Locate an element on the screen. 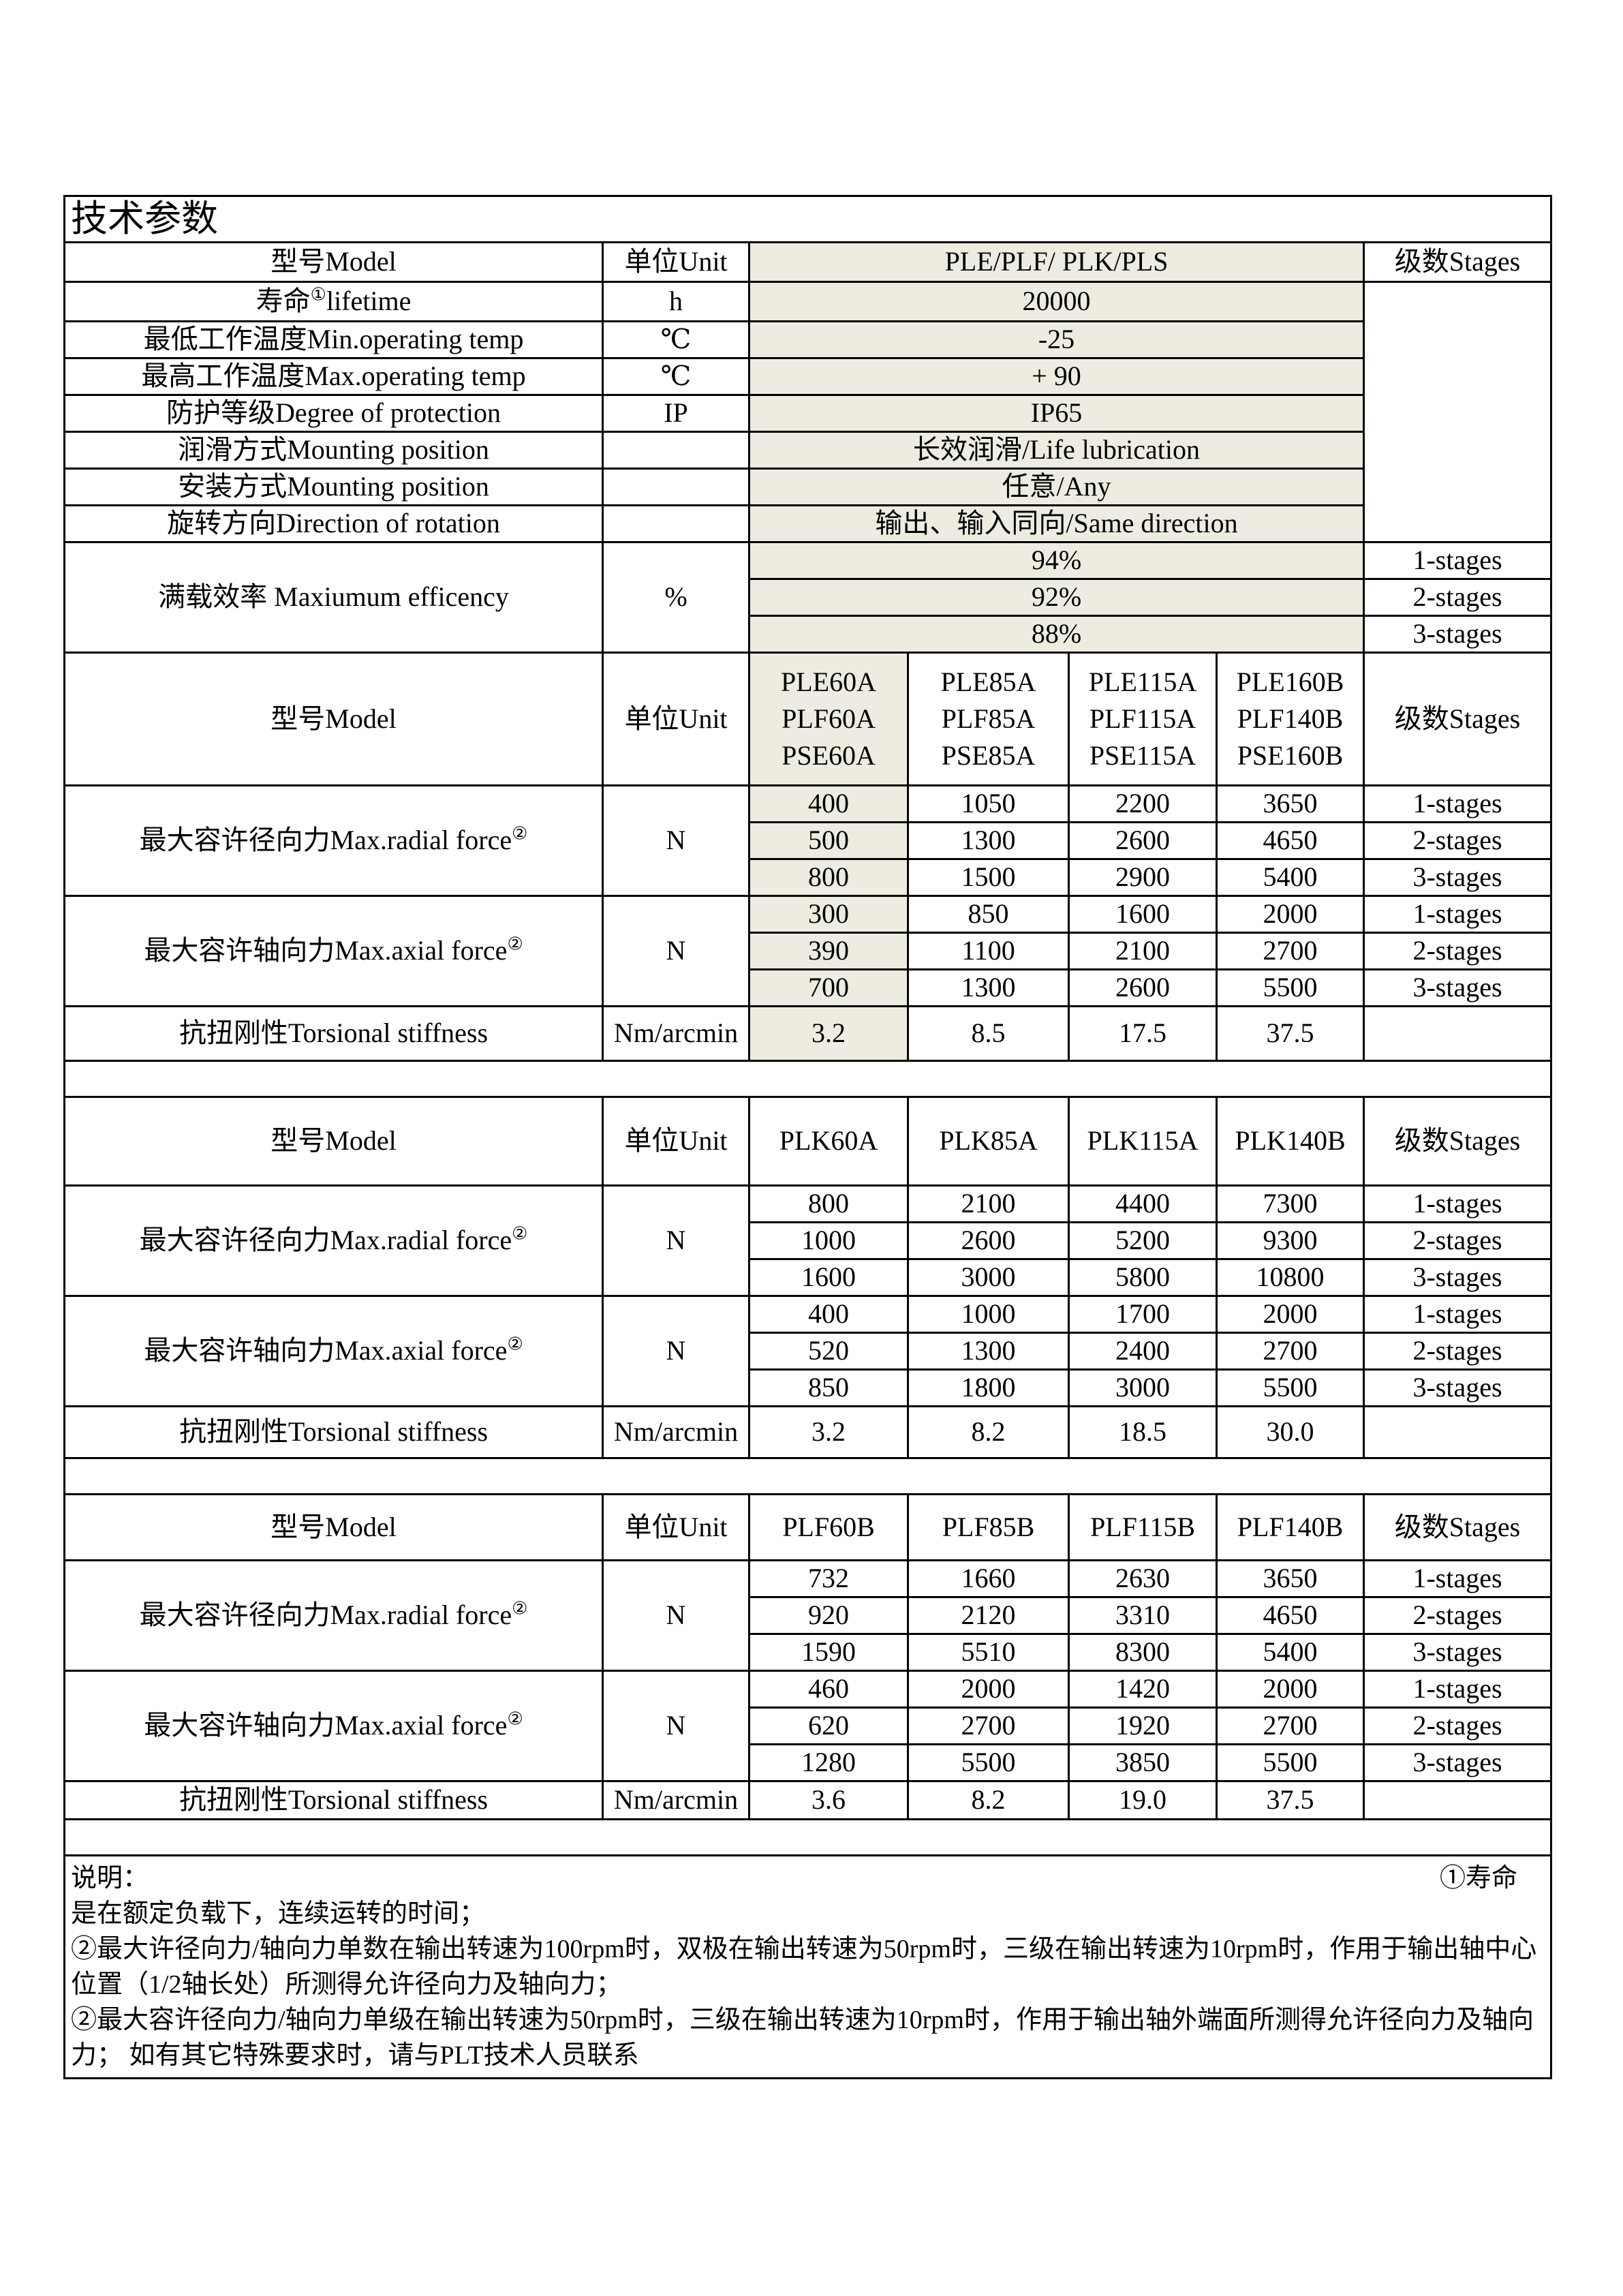 The height and width of the screenshot is (2296, 1623). model-name-cell: PLF60B is located at coordinates (828, 1527).